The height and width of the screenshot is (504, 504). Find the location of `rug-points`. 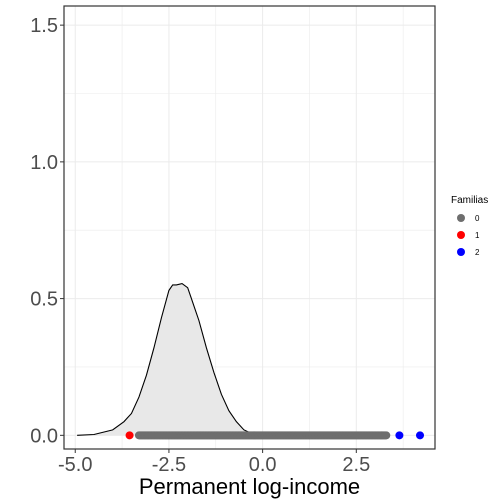

rug-points is located at coordinates (275, 435).